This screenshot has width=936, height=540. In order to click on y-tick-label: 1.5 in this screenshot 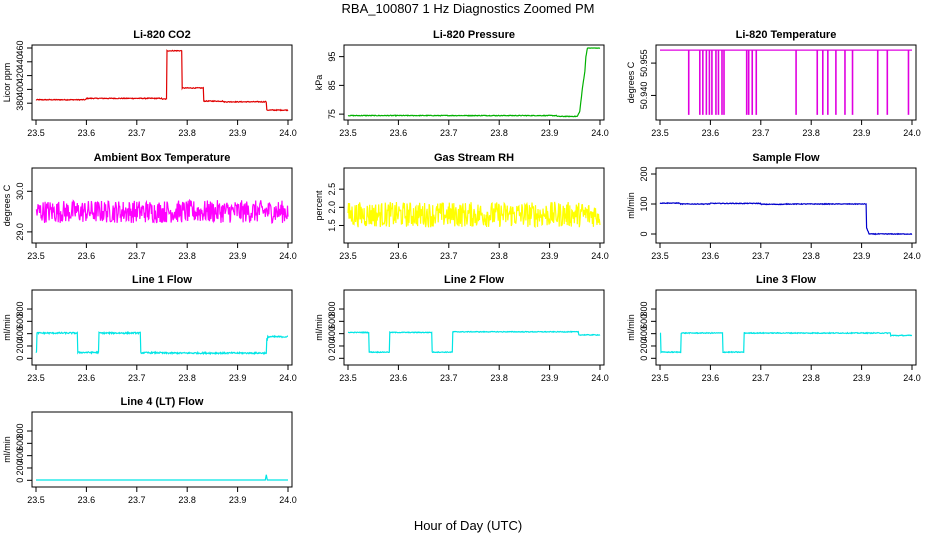, I will do `click(332, 225)`.